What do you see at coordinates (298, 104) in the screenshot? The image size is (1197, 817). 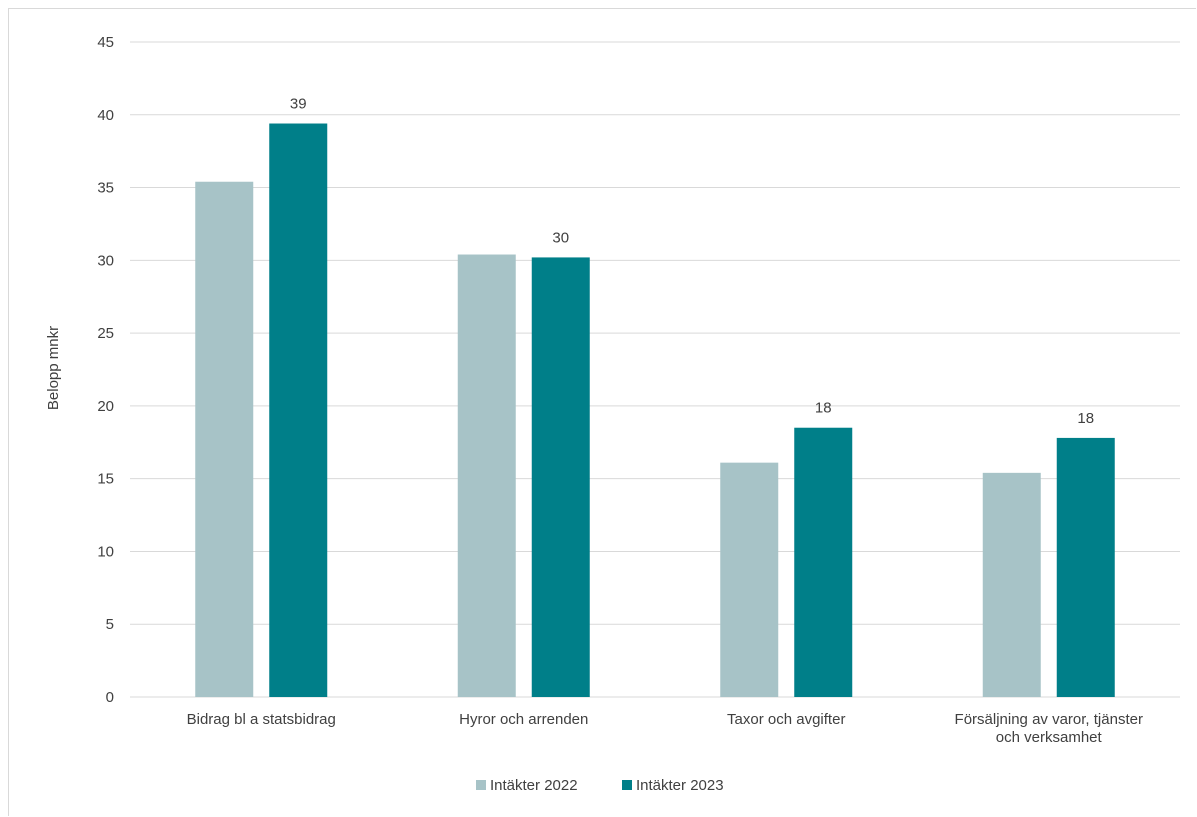 I see `data-label: 39` at bounding box center [298, 104].